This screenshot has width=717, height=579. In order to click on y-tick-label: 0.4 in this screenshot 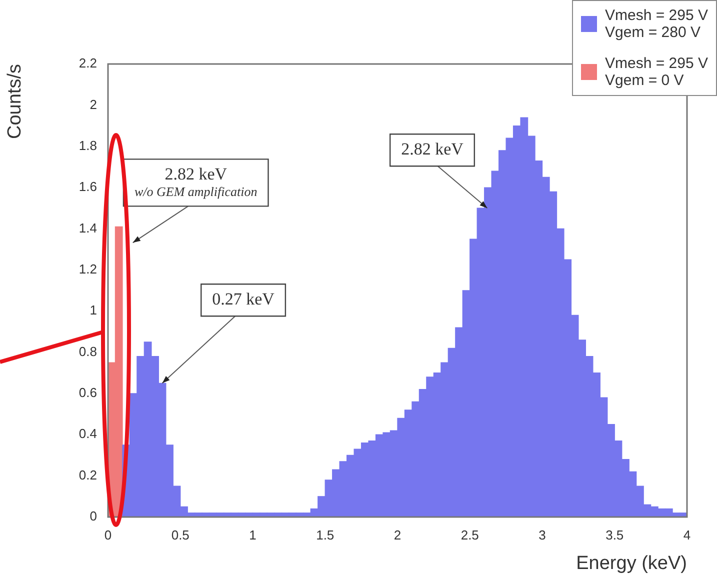, I will do `click(87, 434)`.